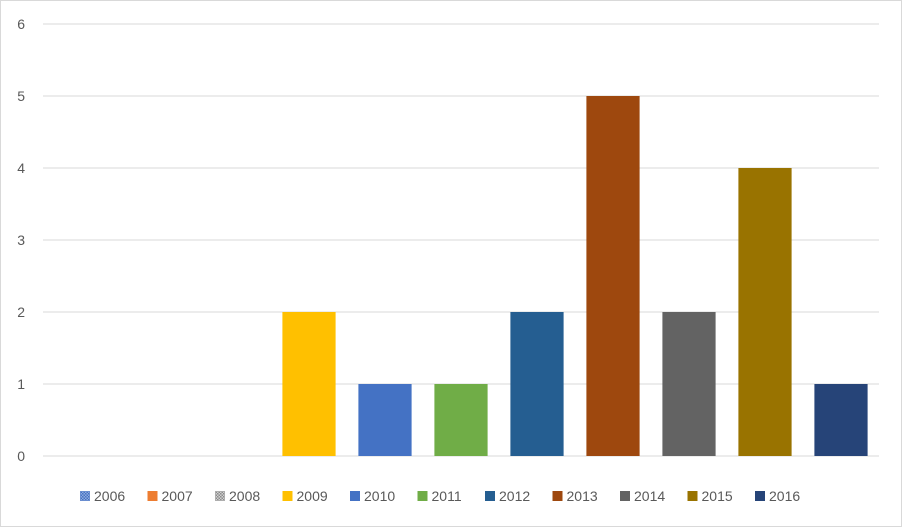 Image resolution: width=902 pixels, height=527 pixels. I want to click on legend-swatch-2016, so click(760, 496).